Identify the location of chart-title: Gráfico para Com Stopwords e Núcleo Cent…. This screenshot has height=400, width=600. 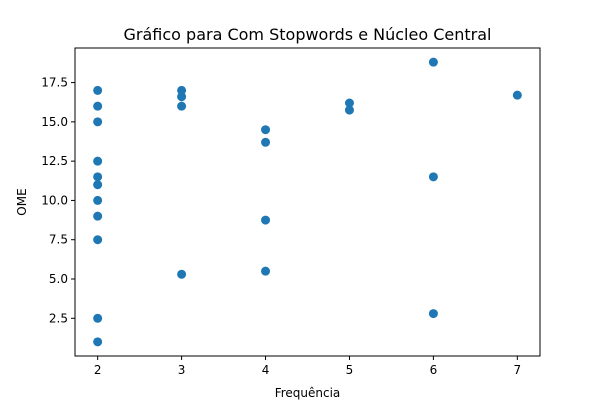
(308, 34).